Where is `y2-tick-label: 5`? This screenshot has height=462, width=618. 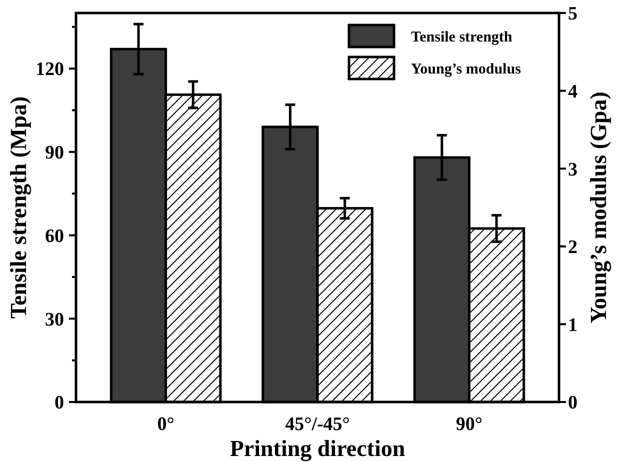
y2-tick-label: 5 is located at coordinates (573, 14).